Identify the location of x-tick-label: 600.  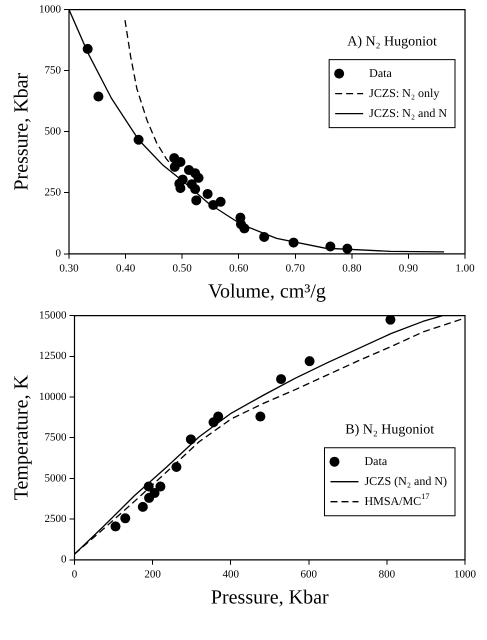
(309, 574).